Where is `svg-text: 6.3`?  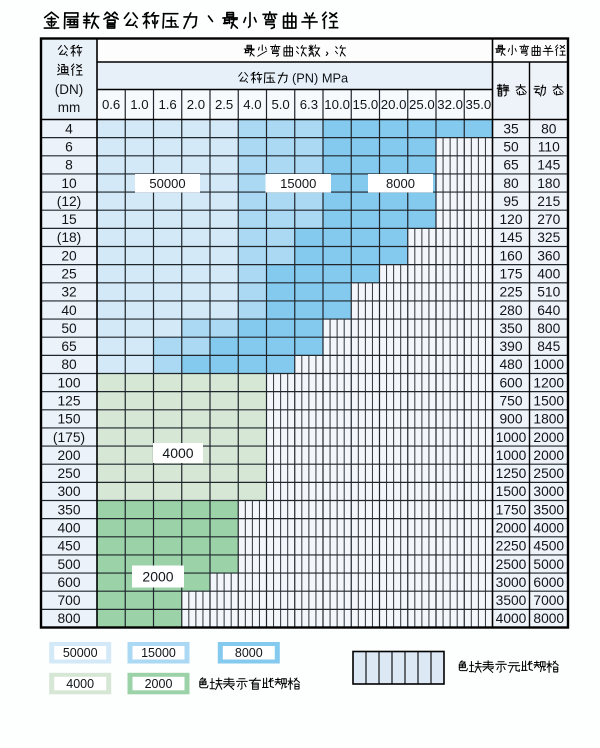 svg-text: 6.3 is located at coordinates (309, 104).